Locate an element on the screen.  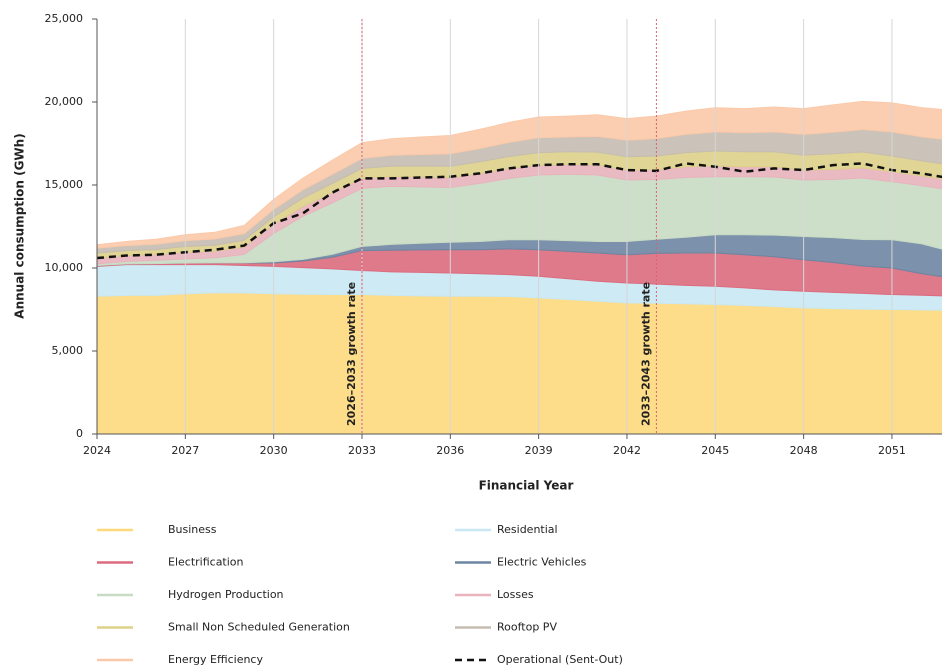
annotation-label: 2026–2033 growth rate is located at coordinates (351, 354).